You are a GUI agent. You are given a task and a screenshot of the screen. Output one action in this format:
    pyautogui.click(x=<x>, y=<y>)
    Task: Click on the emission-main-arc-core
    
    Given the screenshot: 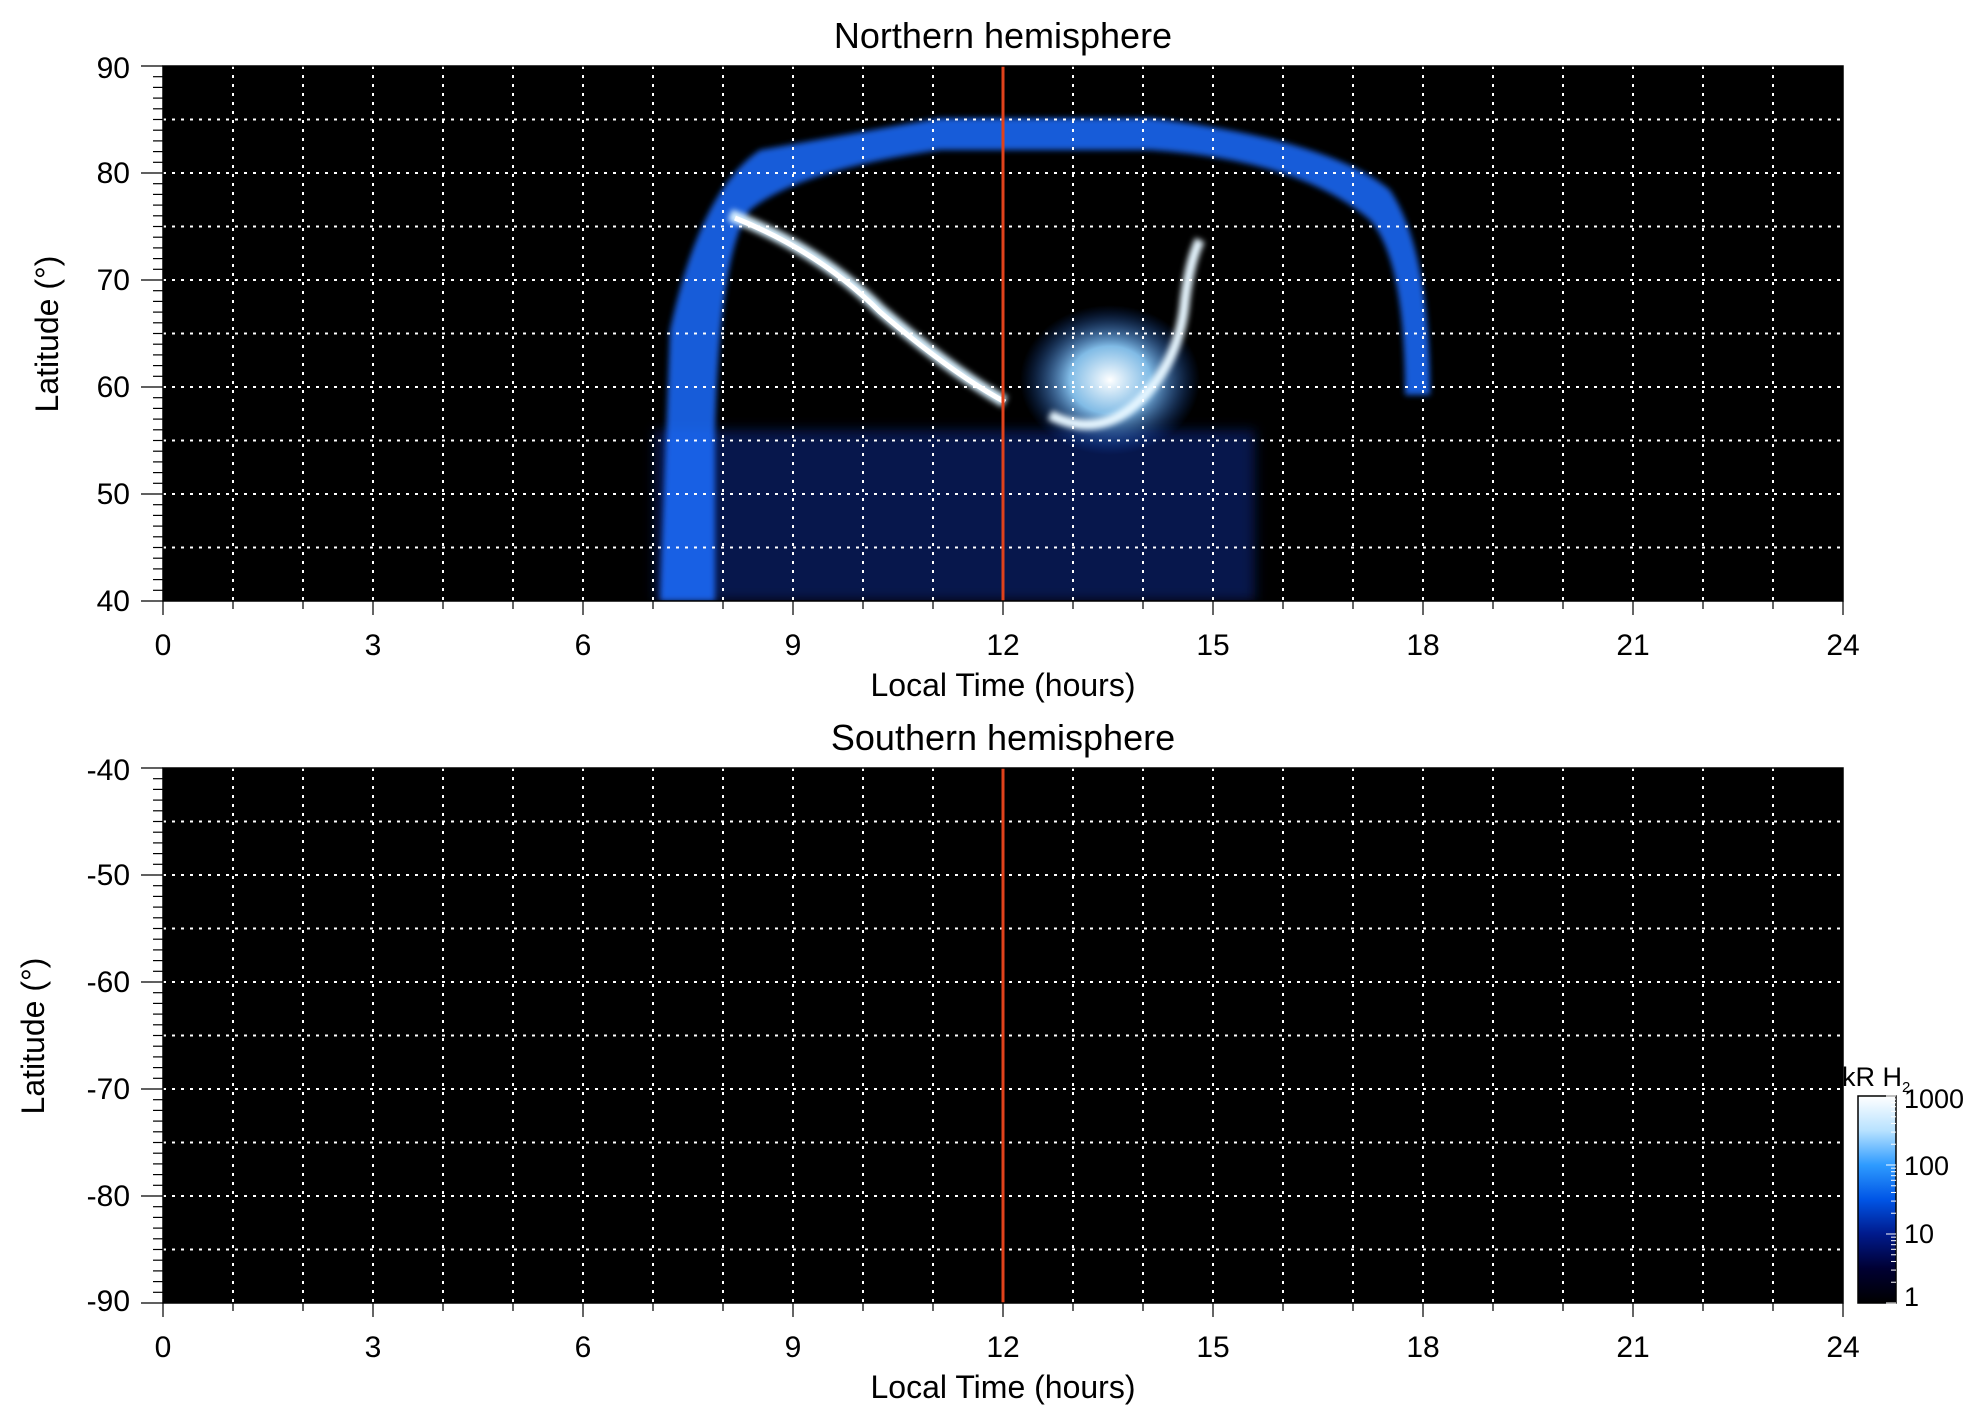 What is the action you would take?
    pyautogui.click(x=870, y=310)
    